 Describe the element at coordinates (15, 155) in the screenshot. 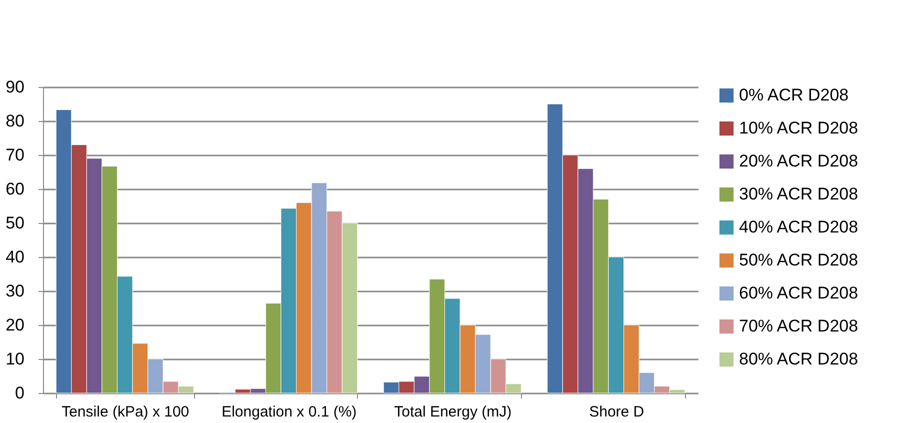

I see `y-tick-label: 70` at that location.